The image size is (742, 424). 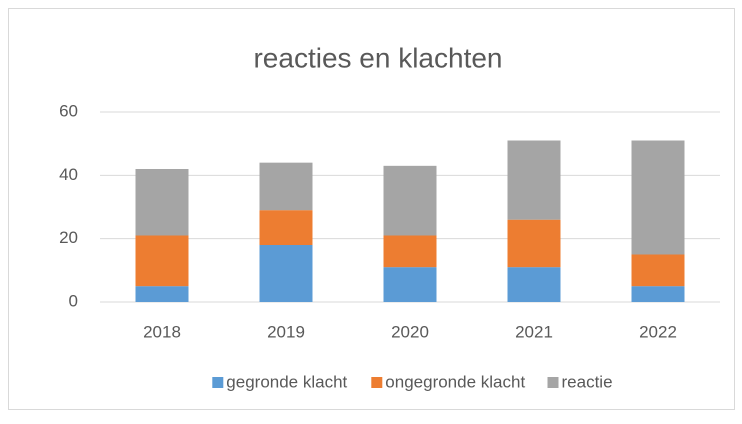 I want to click on y-tick-label: 60, so click(x=68, y=110).